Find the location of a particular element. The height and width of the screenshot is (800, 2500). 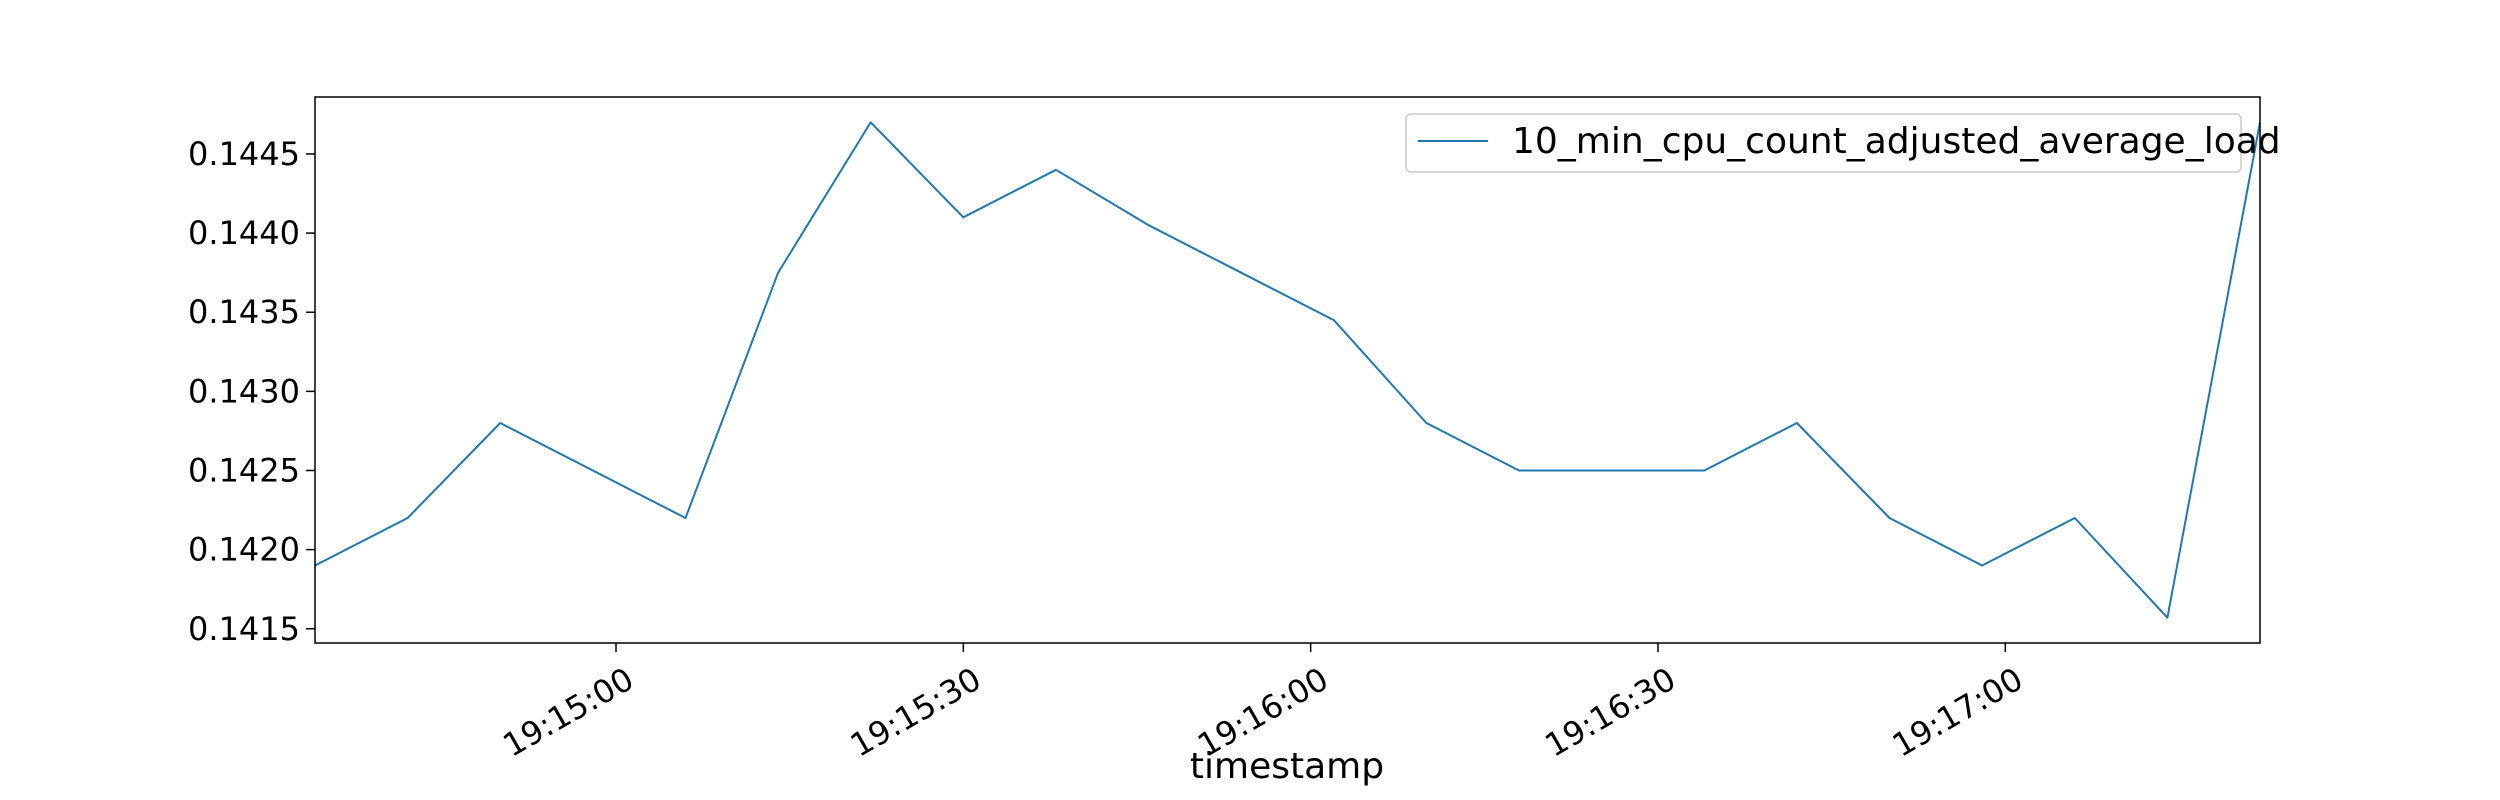

x-tick-label: 19:16:30 is located at coordinates (1610, 712).